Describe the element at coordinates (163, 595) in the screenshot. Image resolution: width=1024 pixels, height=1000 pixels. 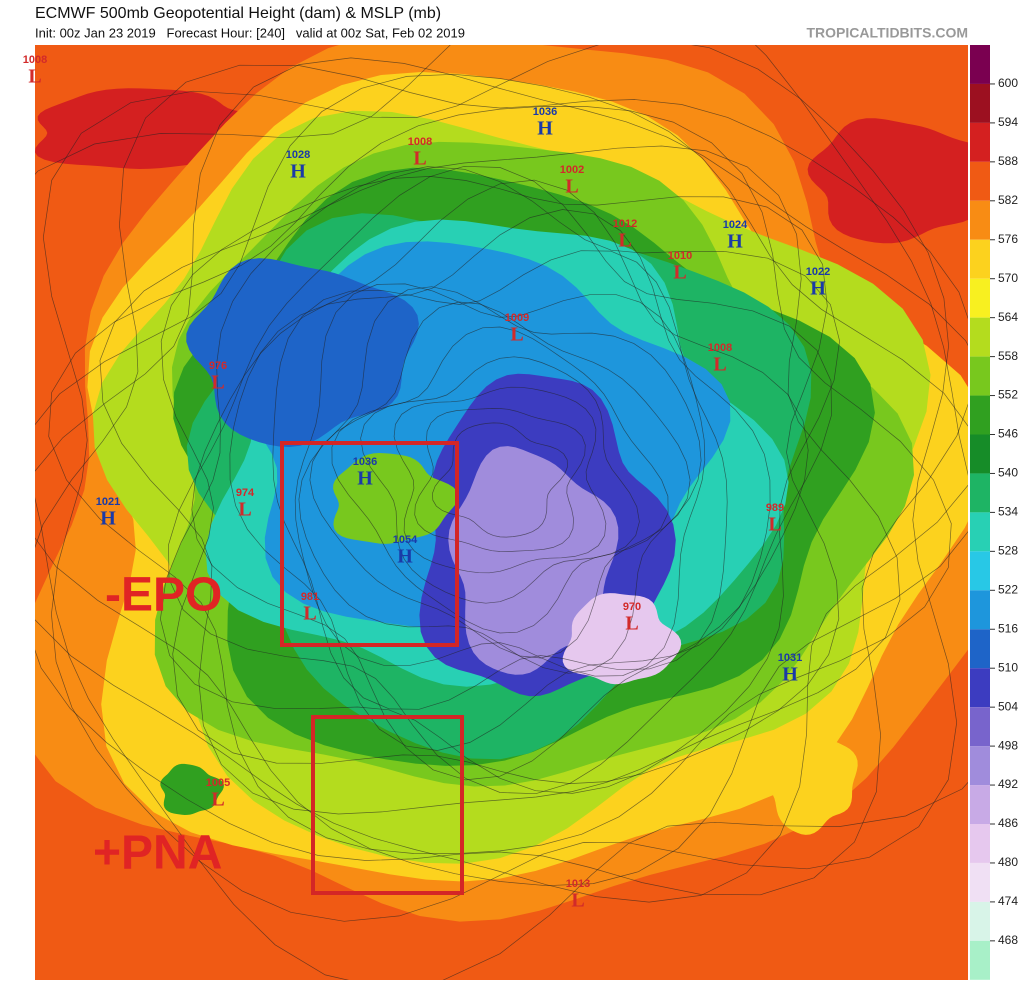
I see `annotation: -EPO` at that location.